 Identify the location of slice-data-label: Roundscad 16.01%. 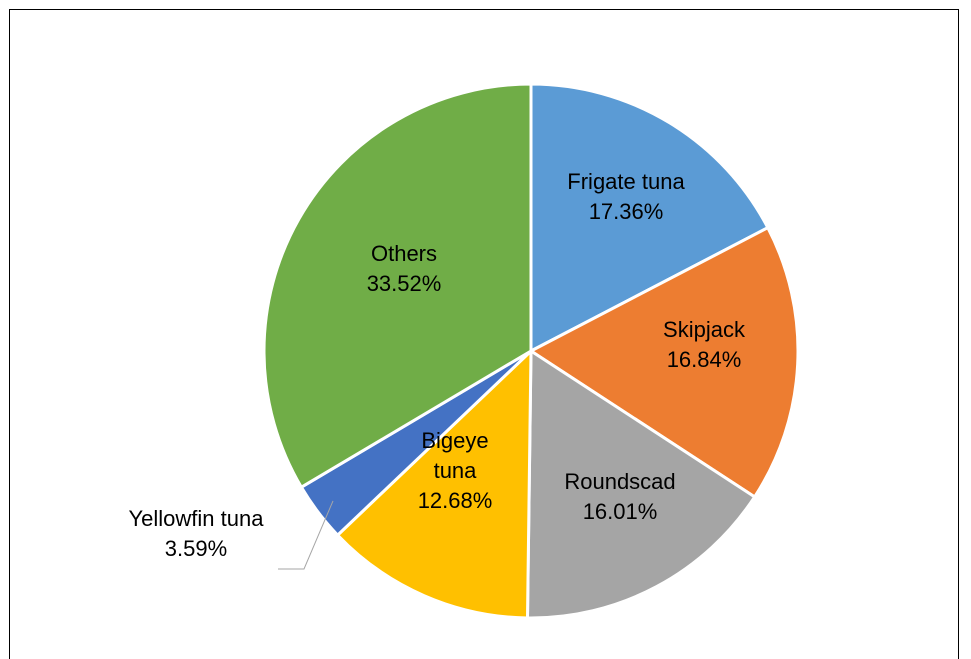
(619, 496).